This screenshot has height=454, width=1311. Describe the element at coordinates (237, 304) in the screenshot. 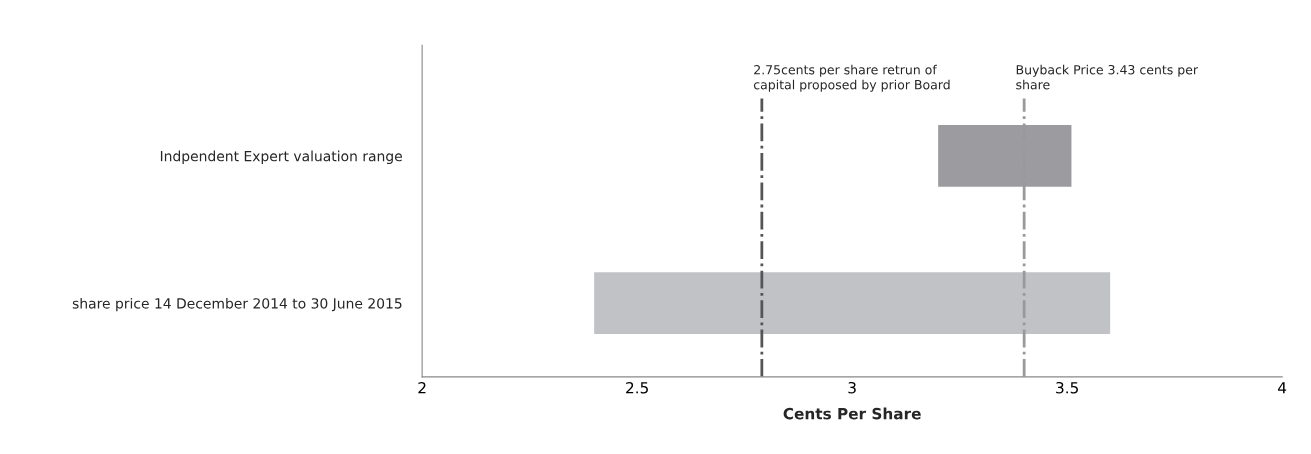

I see `y-tick-label: share price 14 December 2014 to 30 June 2015` at that location.